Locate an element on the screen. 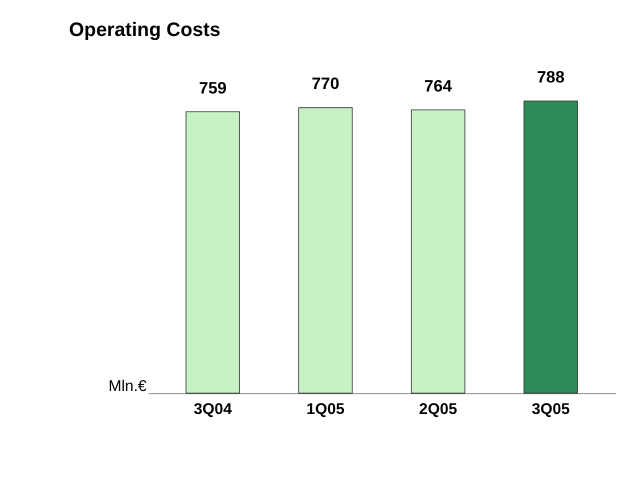  y-axis-title: Mln.€ is located at coordinates (127, 386).